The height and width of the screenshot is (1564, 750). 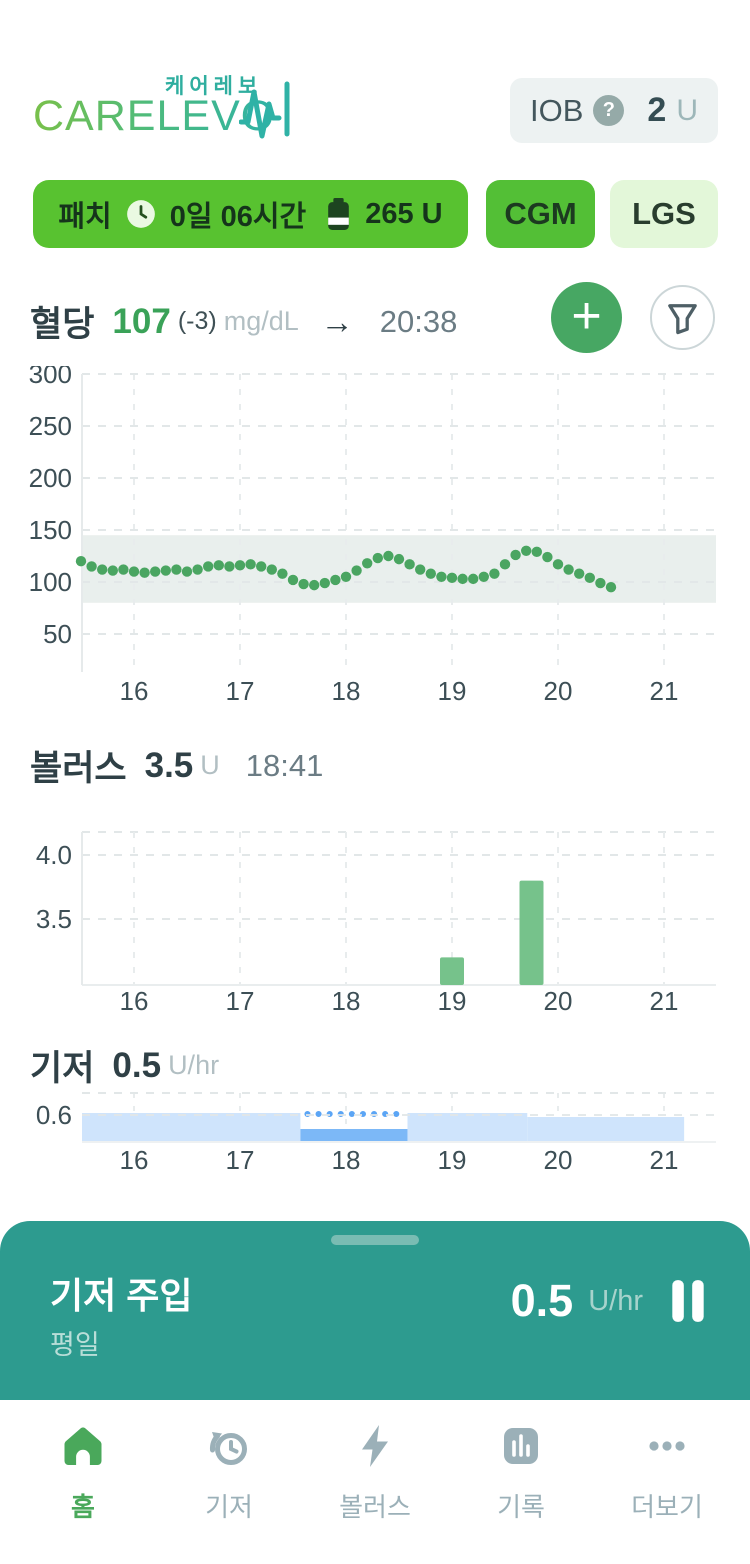 What do you see at coordinates (375, 1448) in the screenshot?
I see `bolus-bolt-icon` at bounding box center [375, 1448].